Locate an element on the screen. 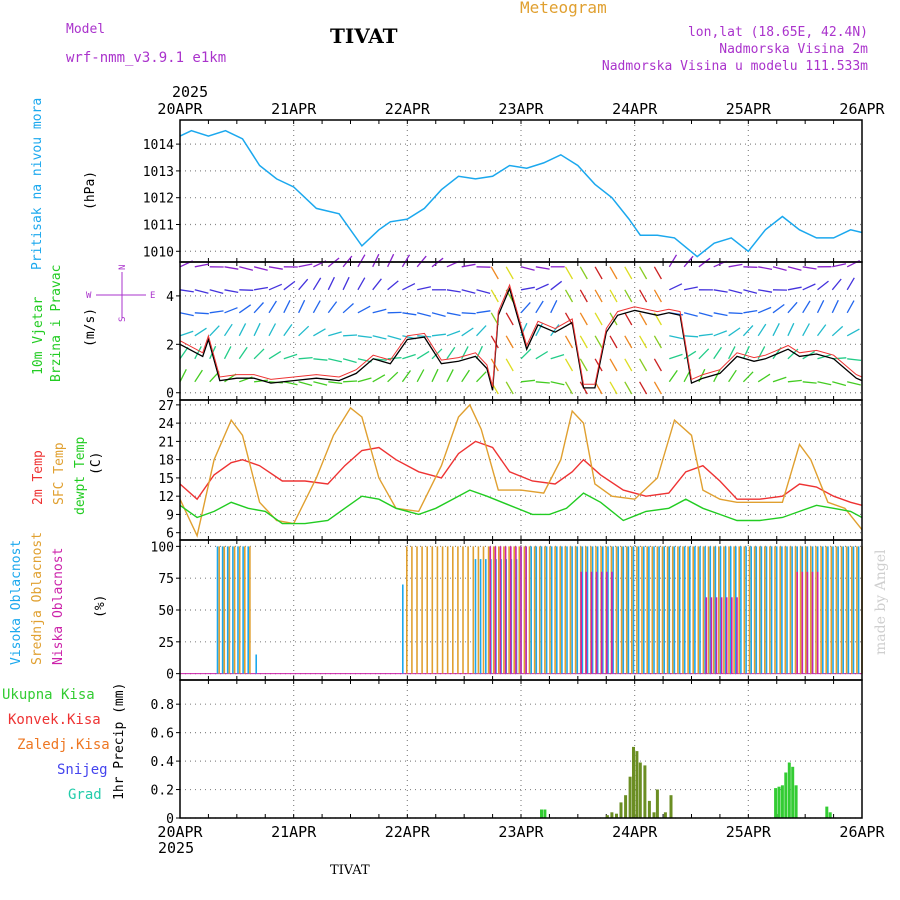 This screenshot has width=900, height=900. dewpt-ylabel: dewpt Temp is located at coordinates (80, 476).